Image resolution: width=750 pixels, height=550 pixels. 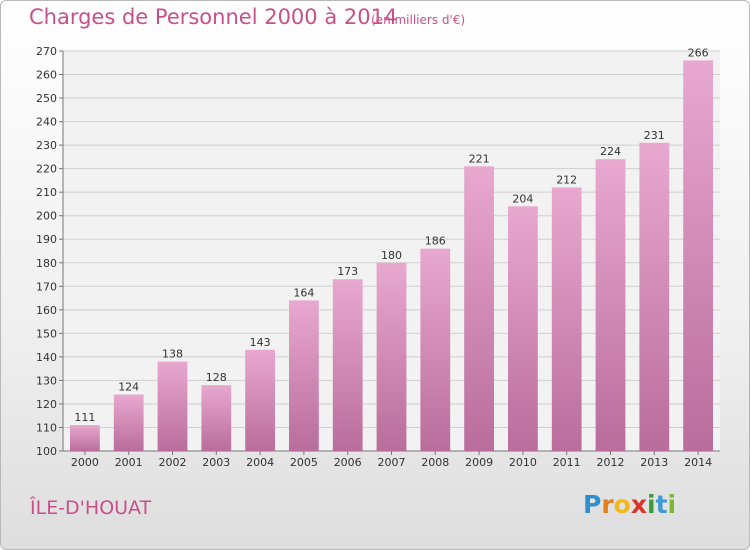 What do you see at coordinates (435, 349) in the screenshot?
I see `bar-2008` at bounding box center [435, 349].